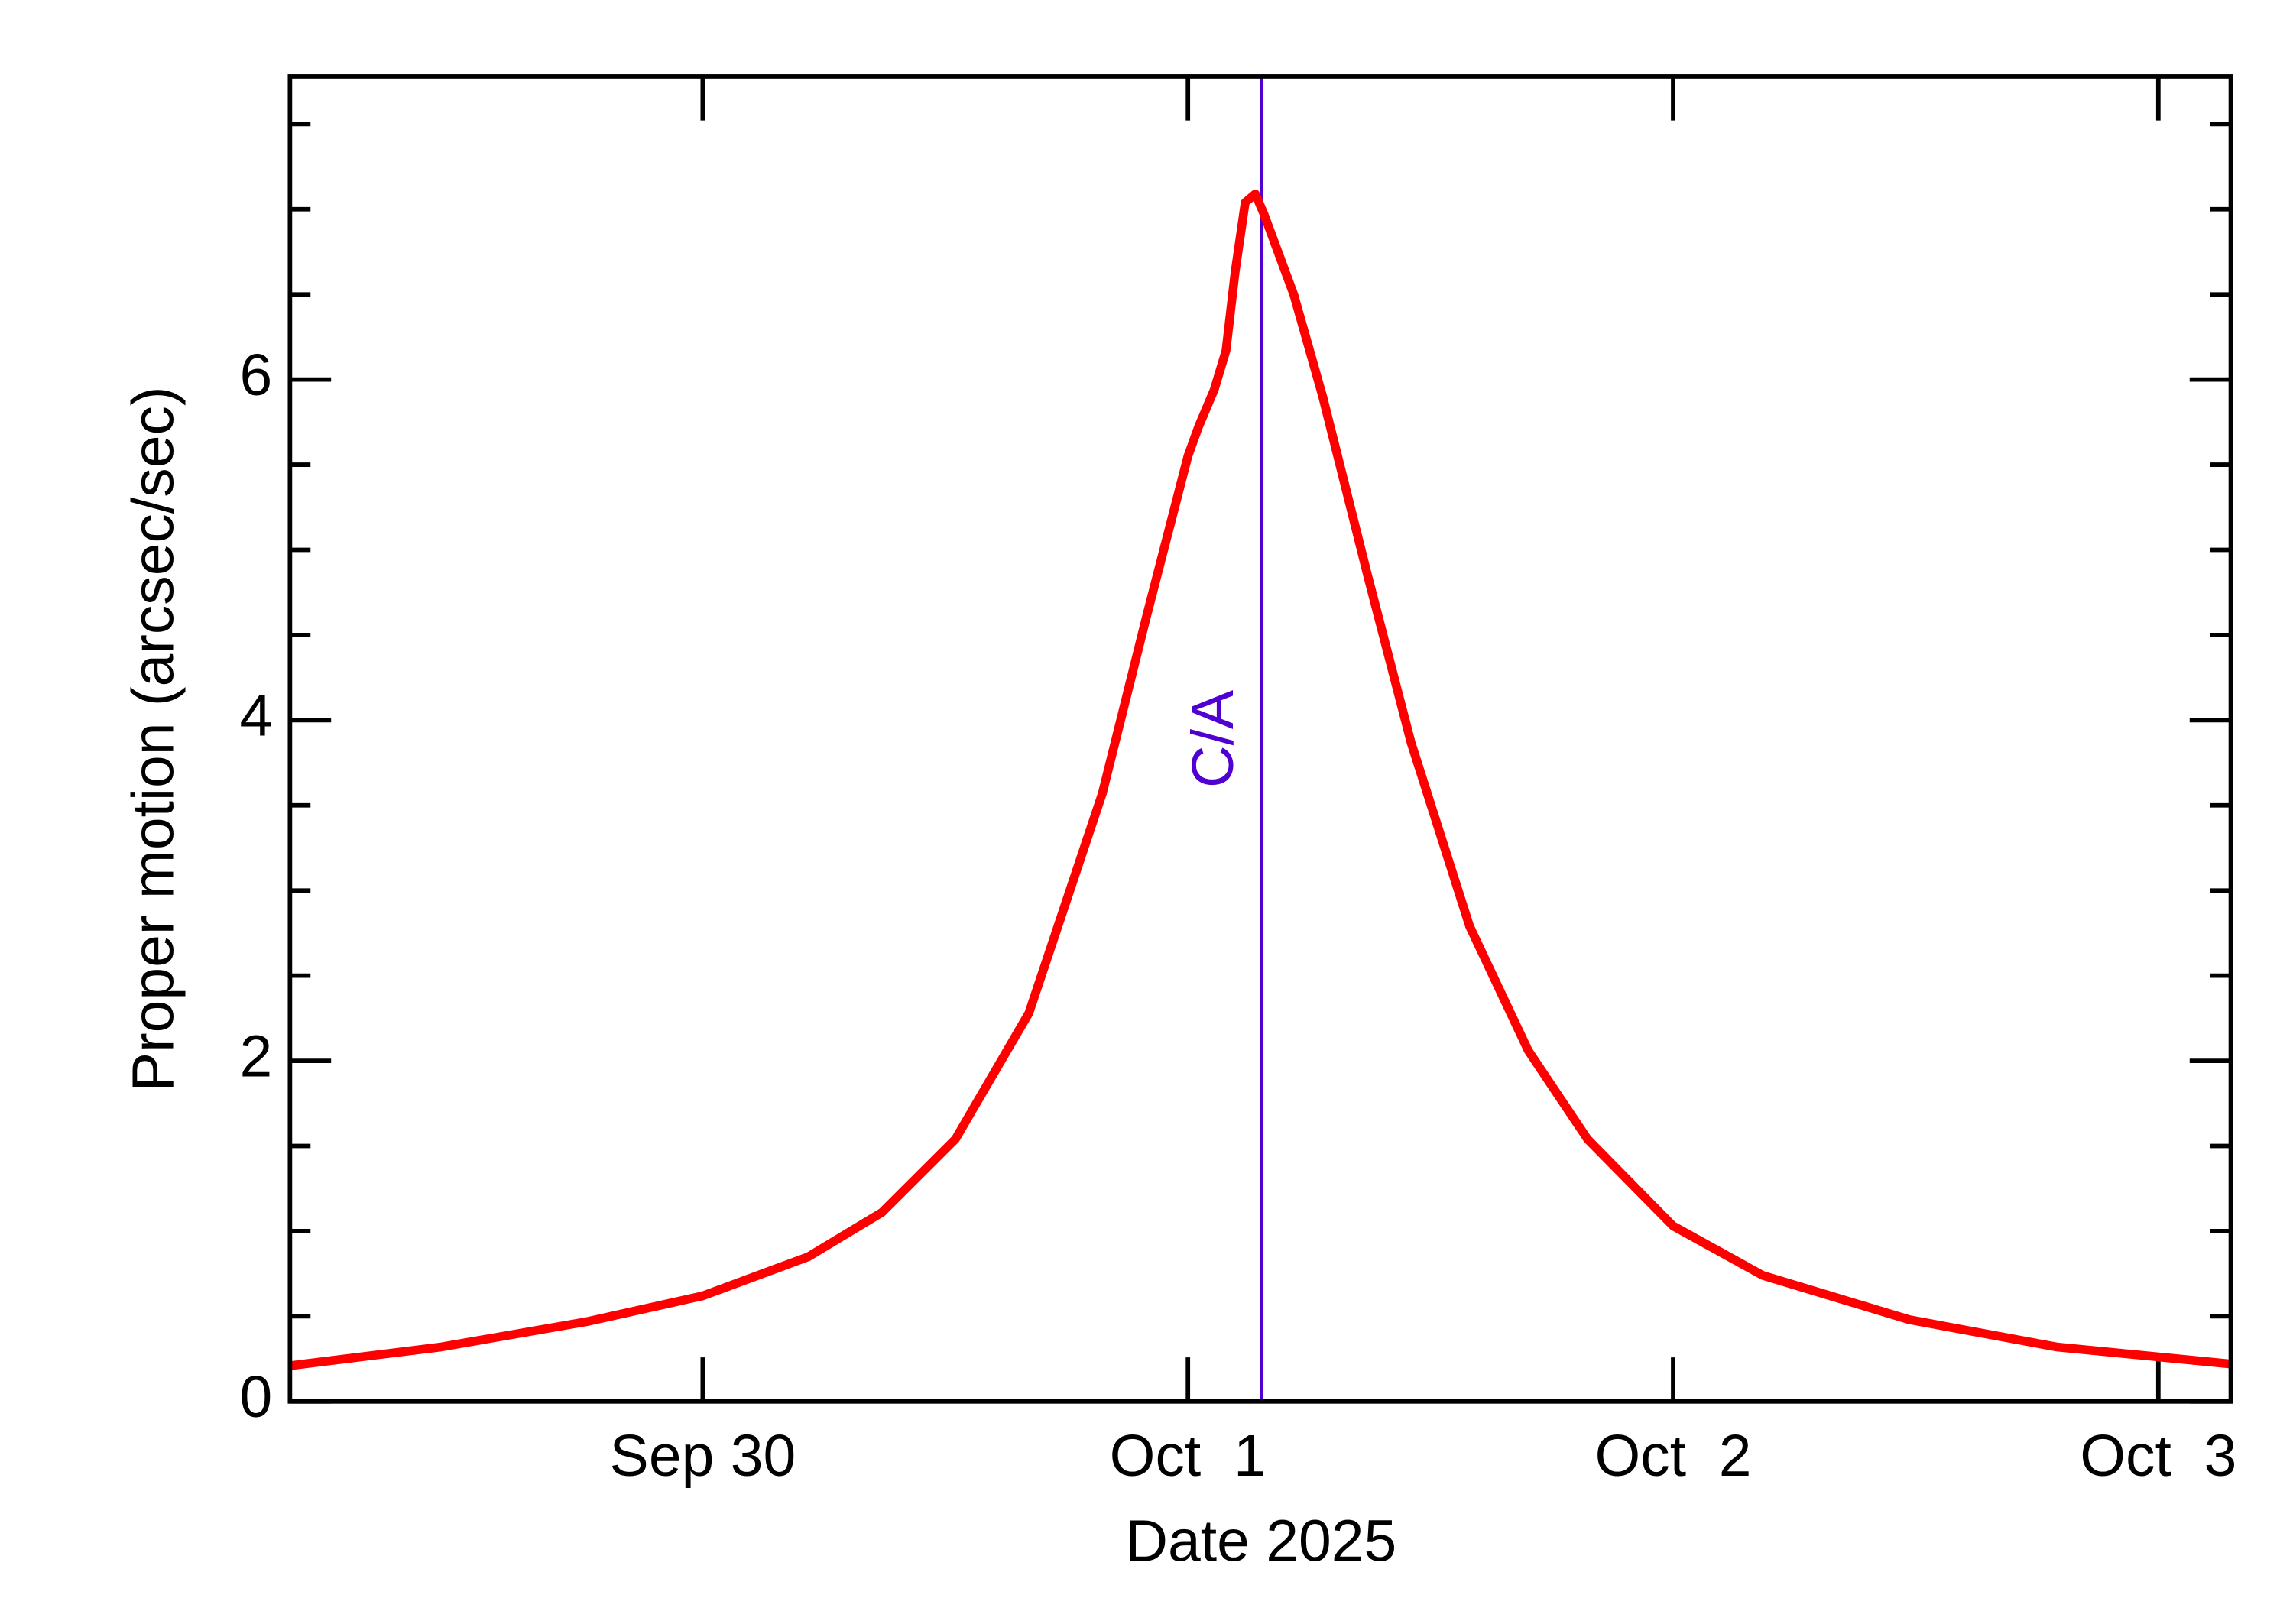 The width and height of the screenshot is (2293, 1624). Describe the element at coordinates (1188, 1456) in the screenshot. I see `x-tick-label: Oct 1` at that location.